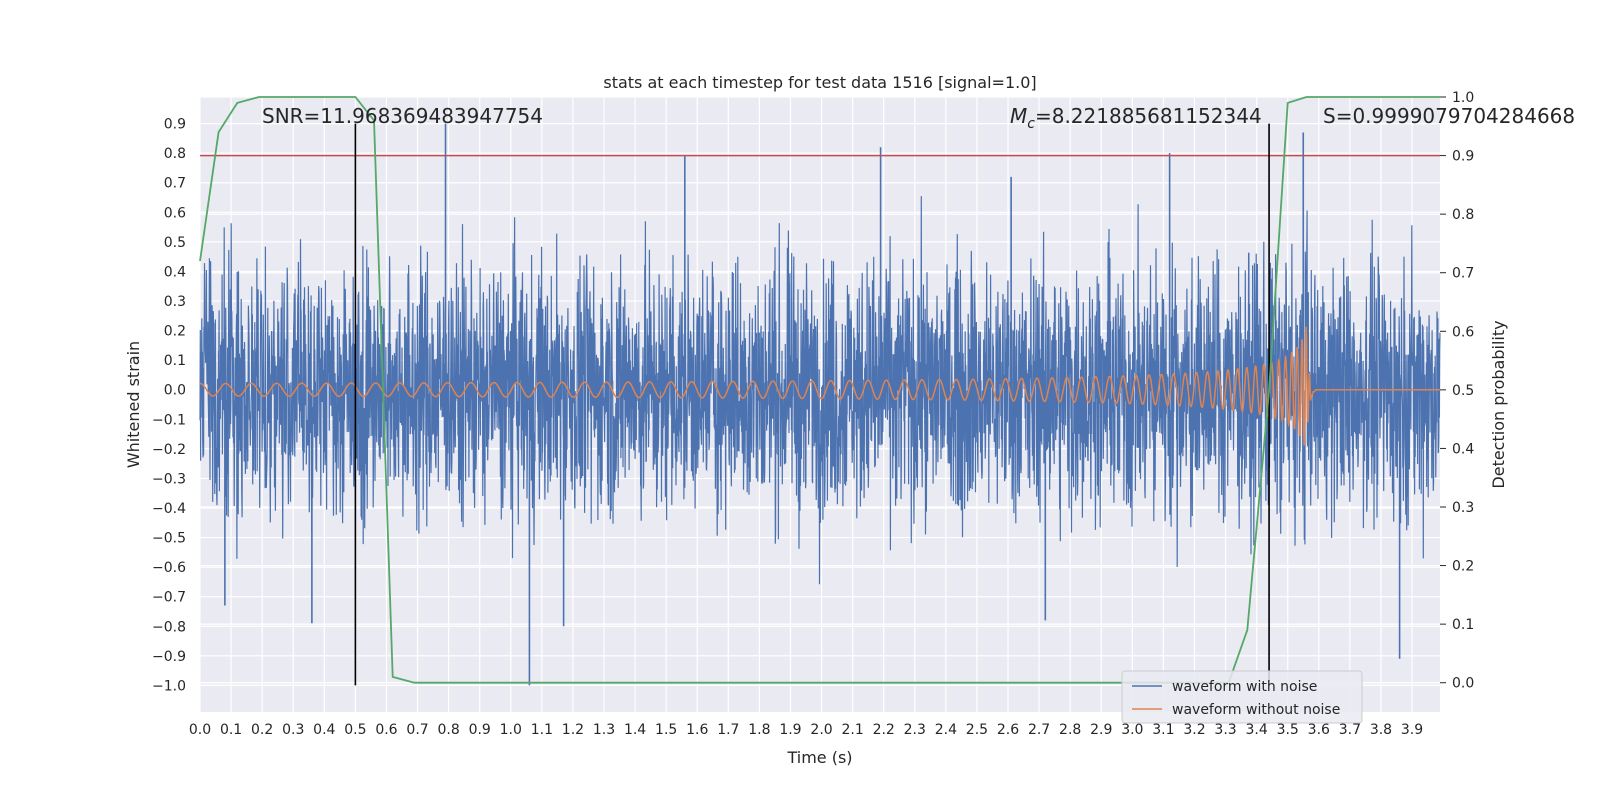 The height and width of the screenshot is (800, 1600). I want to click on x-tick-label: 3.7, so click(1350, 730).